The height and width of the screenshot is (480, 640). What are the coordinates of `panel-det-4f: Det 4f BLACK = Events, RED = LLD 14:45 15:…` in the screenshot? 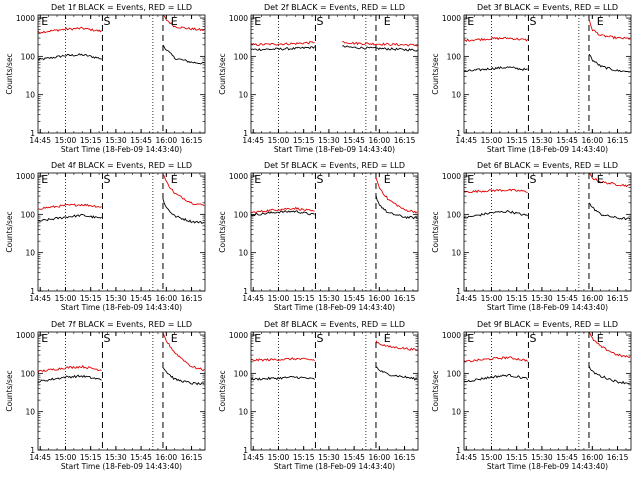 It's located at (105, 236).